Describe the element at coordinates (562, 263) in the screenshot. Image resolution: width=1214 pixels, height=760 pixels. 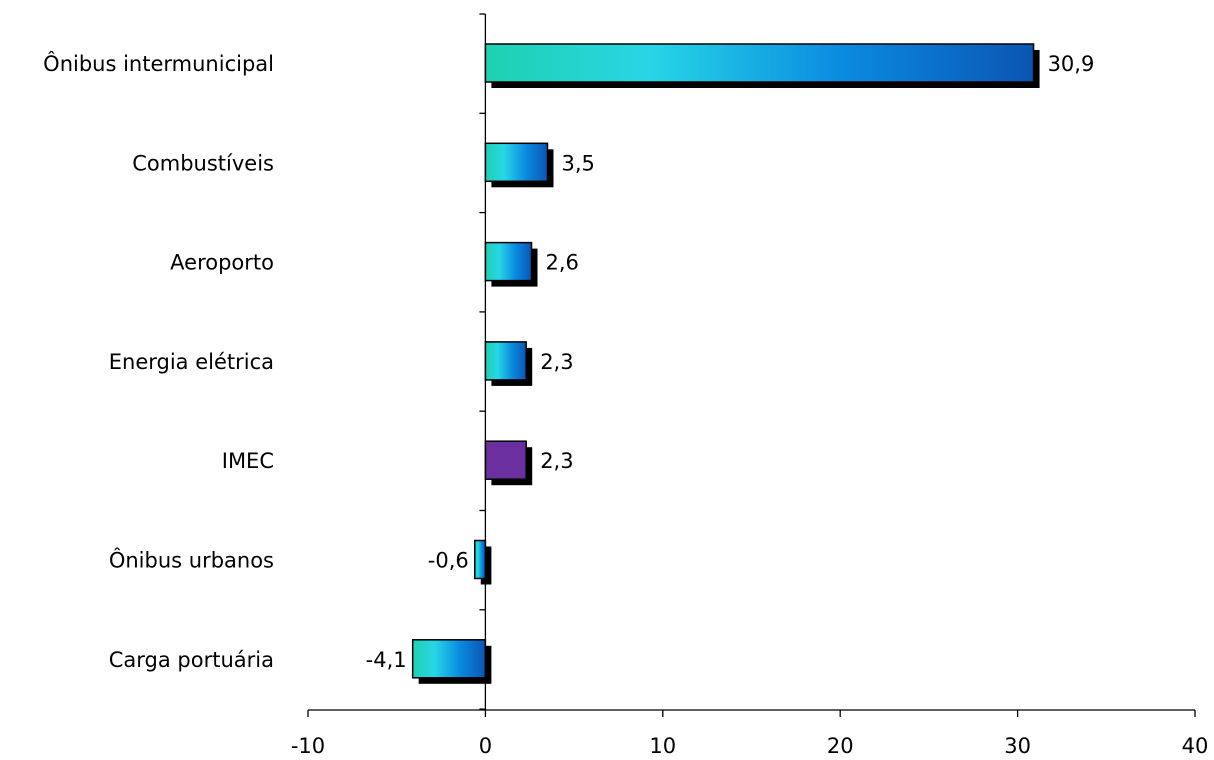
I see `value-label: 2,6` at that location.